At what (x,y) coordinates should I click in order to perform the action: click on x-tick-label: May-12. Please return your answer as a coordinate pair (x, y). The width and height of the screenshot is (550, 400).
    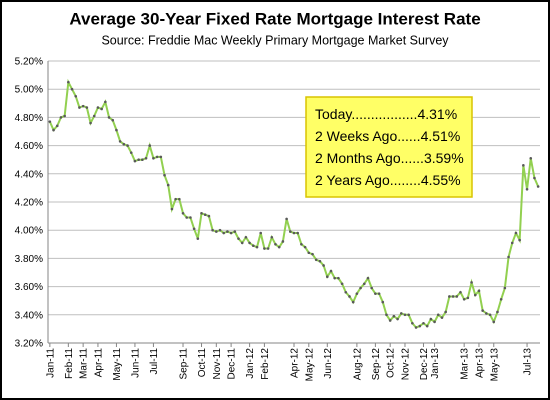
    Looking at the image, I should click on (309, 365).